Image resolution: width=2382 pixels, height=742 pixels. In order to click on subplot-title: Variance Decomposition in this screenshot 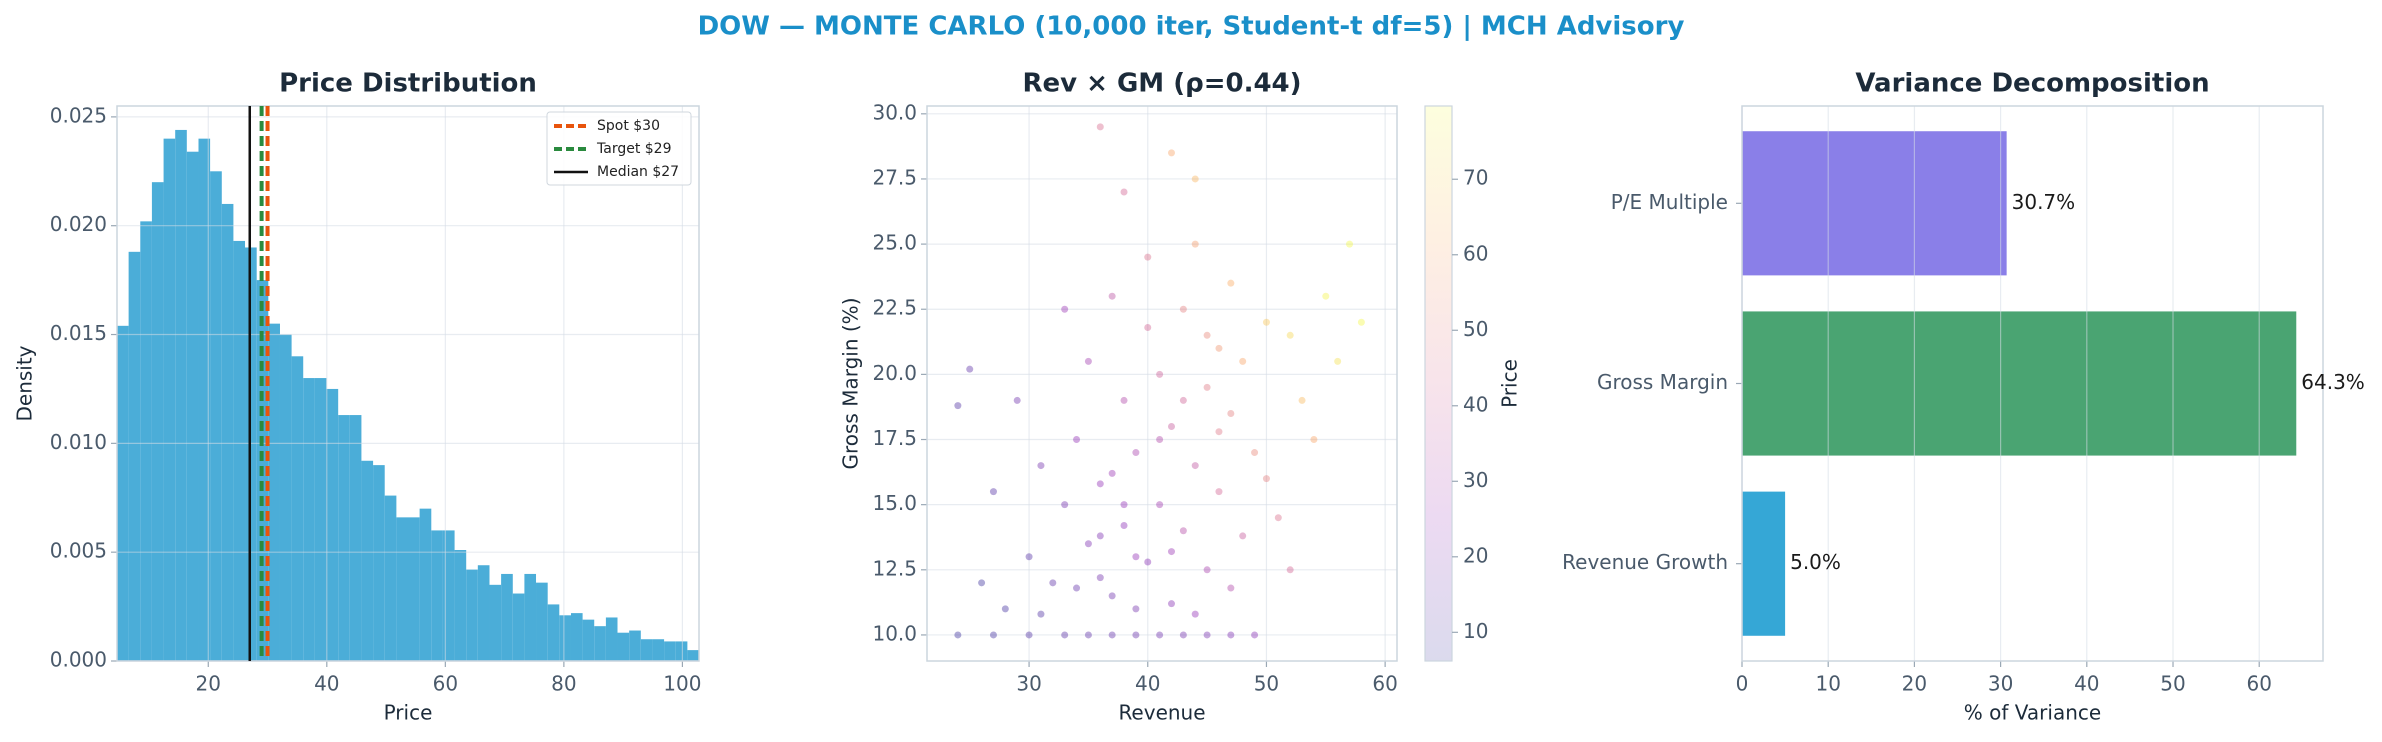, I will do `click(2032, 84)`.